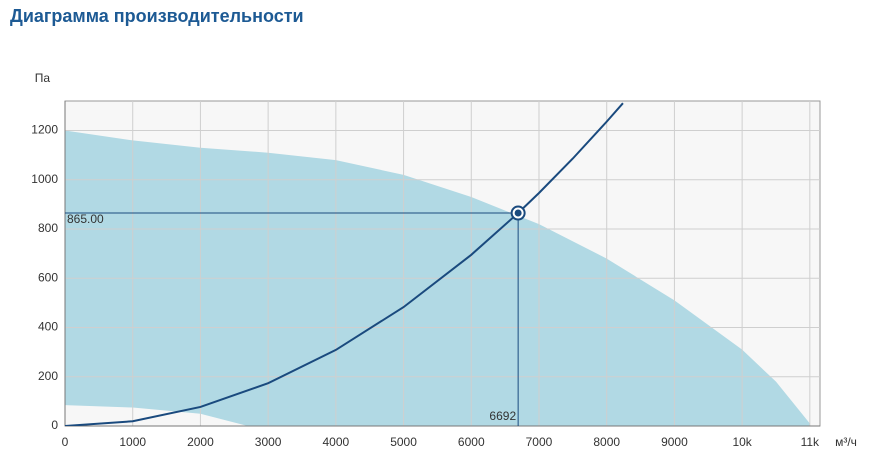 Image resolution: width=870 pixels, height=472 pixels. Describe the element at coordinates (336, 442) in the screenshot. I see `x-tick-label: 4000` at that location.